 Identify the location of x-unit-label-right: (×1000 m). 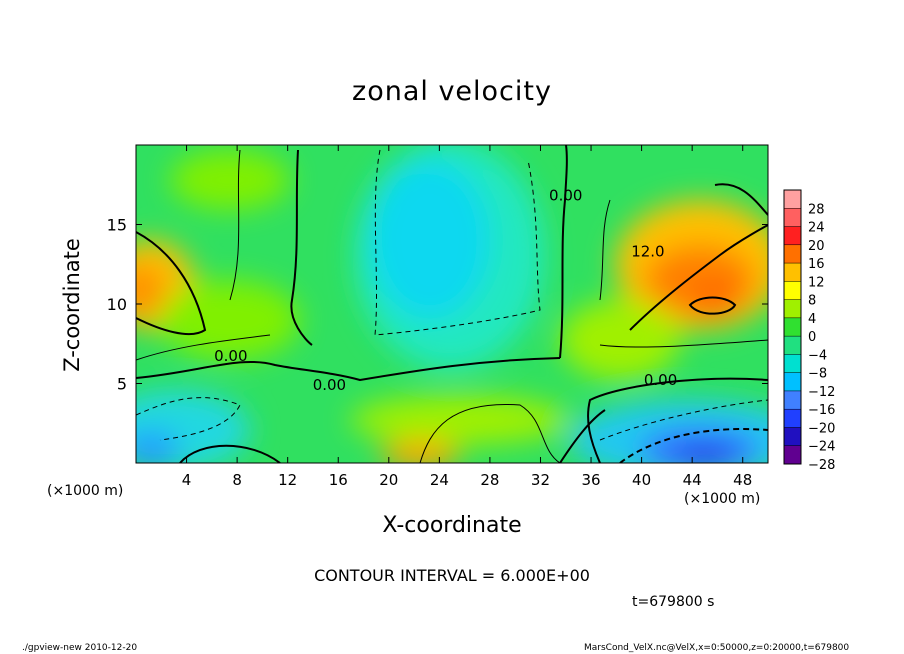
(722, 499).